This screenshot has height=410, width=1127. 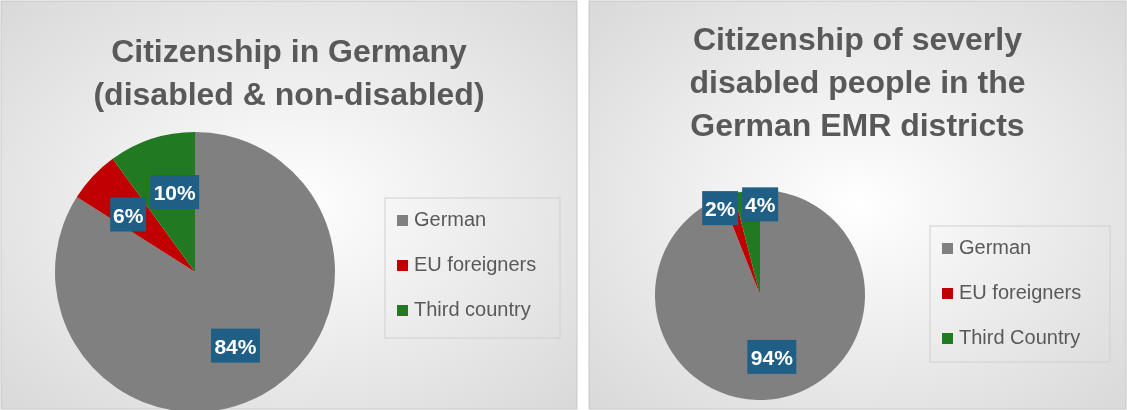 What do you see at coordinates (760, 295) in the screenshot?
I see `pie-slice` at bounding box center [760, 295].